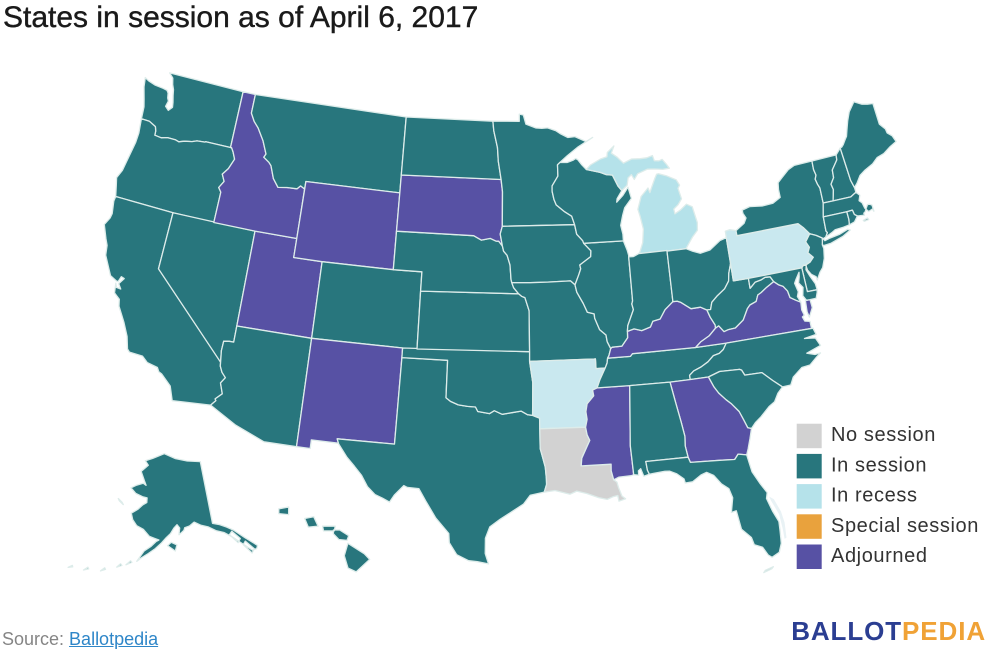 The width and height of the screenshot is (1000, 661). Describe the element at coordinates (883, 435) in the screenshot. I see `svg-text: No session` at that location.